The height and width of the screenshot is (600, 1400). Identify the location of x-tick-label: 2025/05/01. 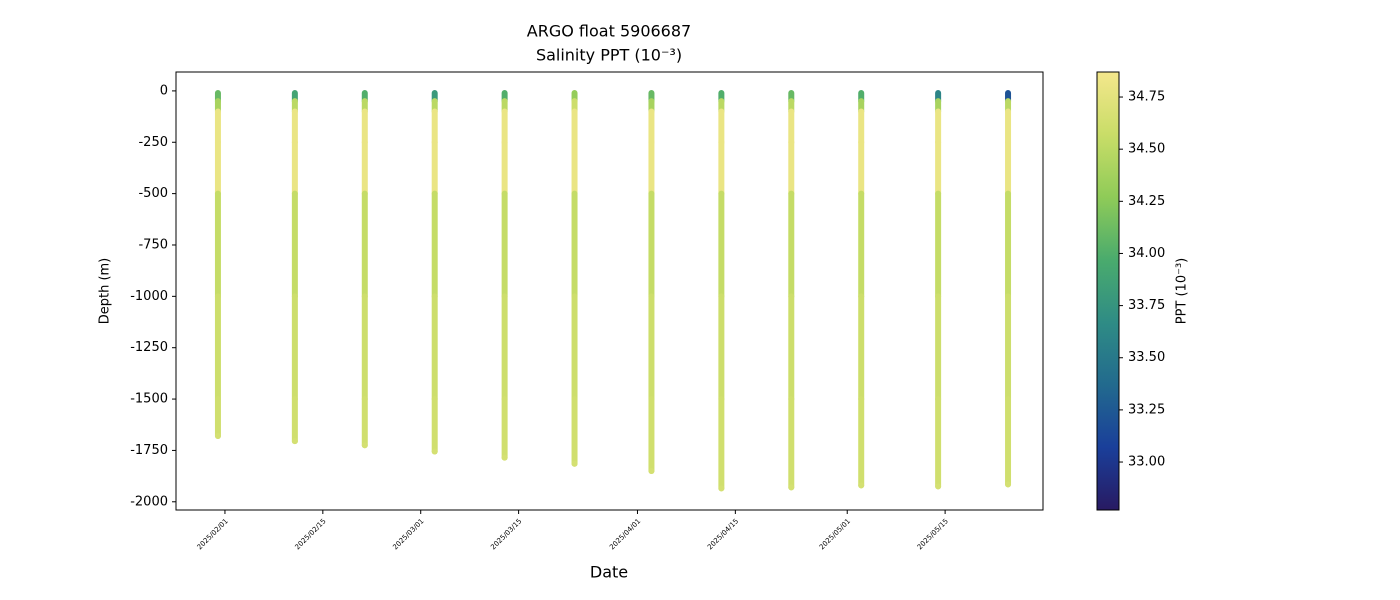
(835, 534).